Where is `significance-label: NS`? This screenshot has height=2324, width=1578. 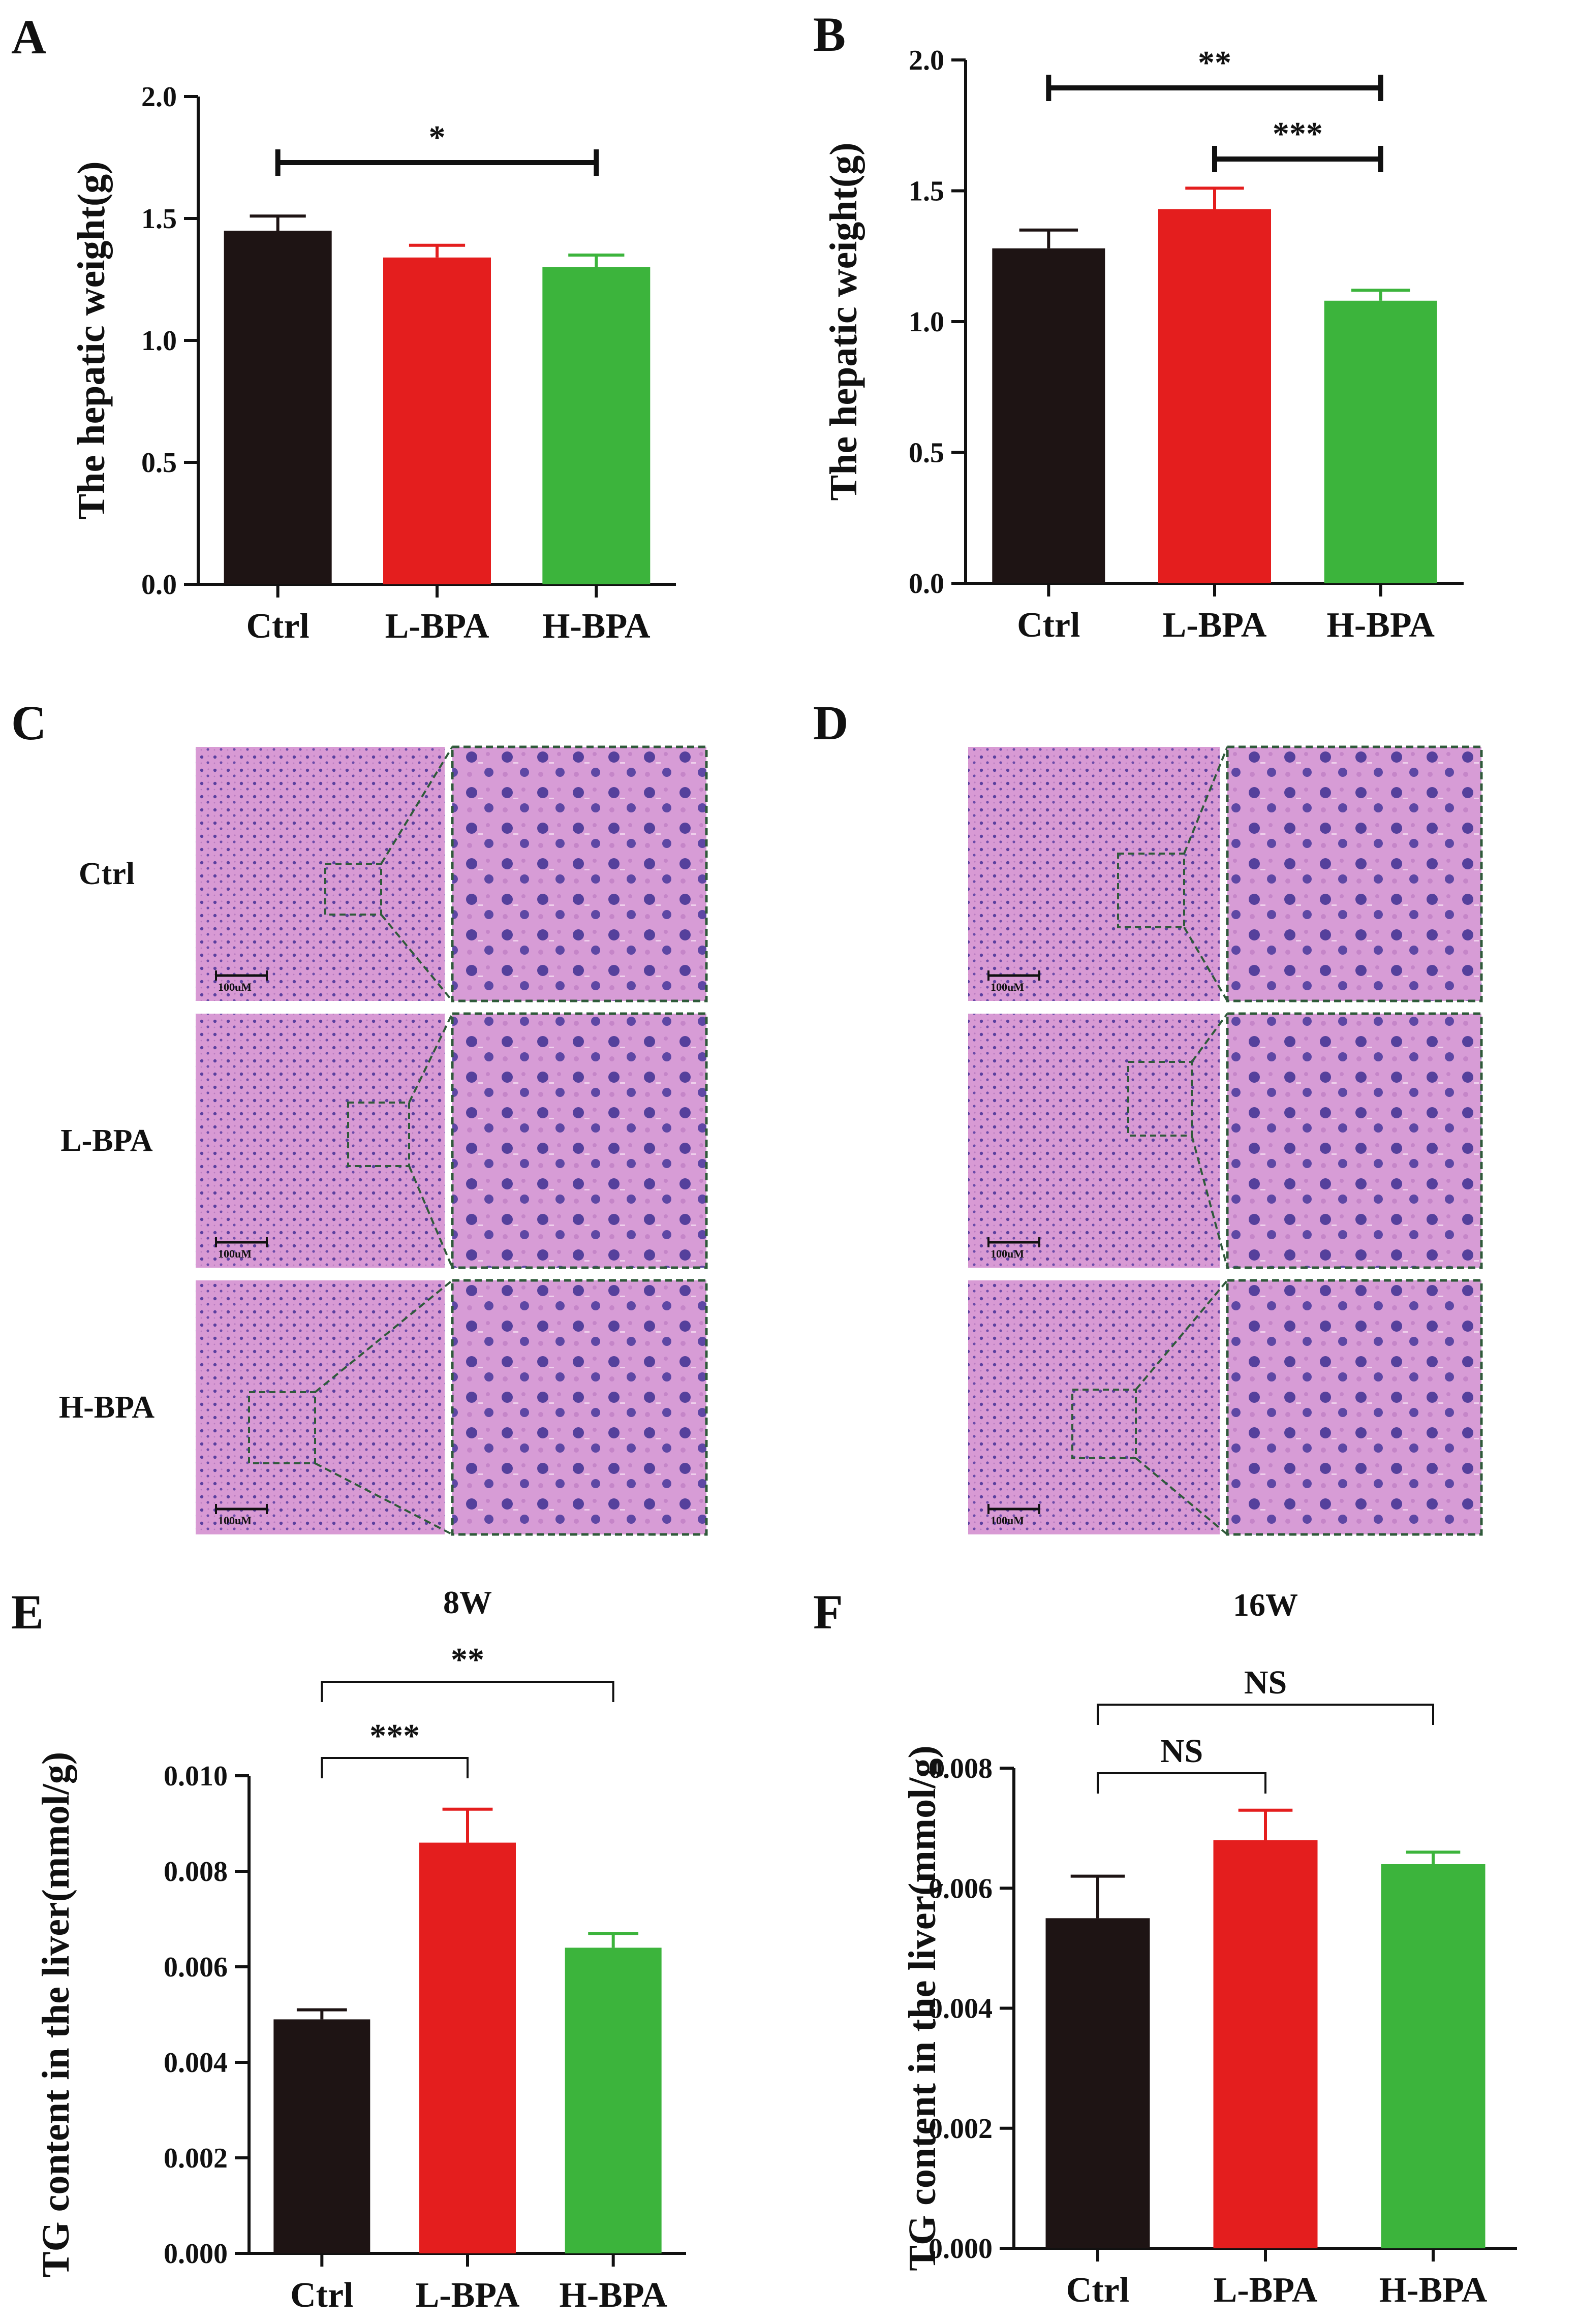
significance-label: NS is located at coordinates (1181, 1751).